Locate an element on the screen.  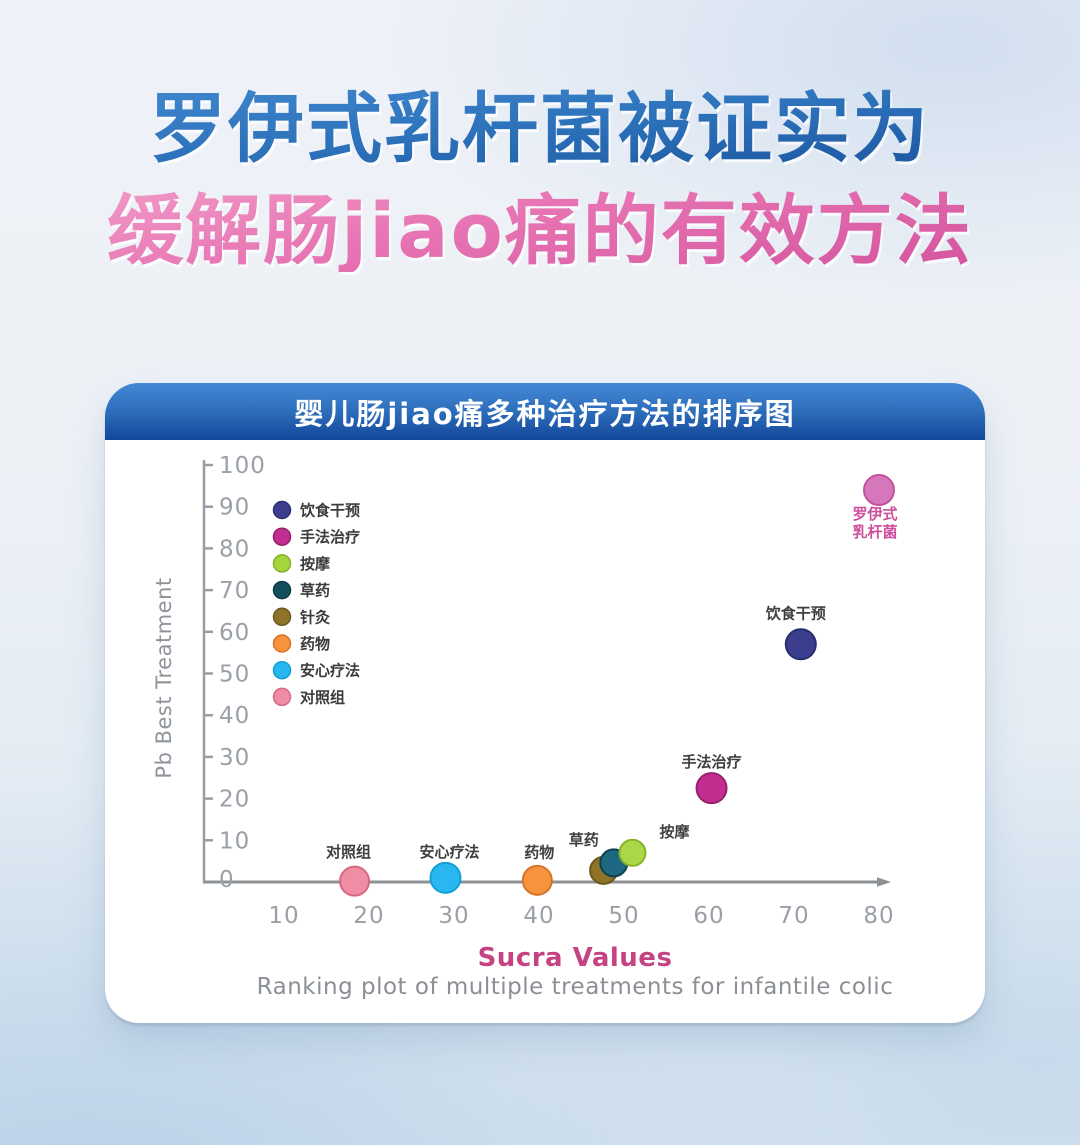
legend-dot-dietary-intervention is located at coordinates (282, 510).